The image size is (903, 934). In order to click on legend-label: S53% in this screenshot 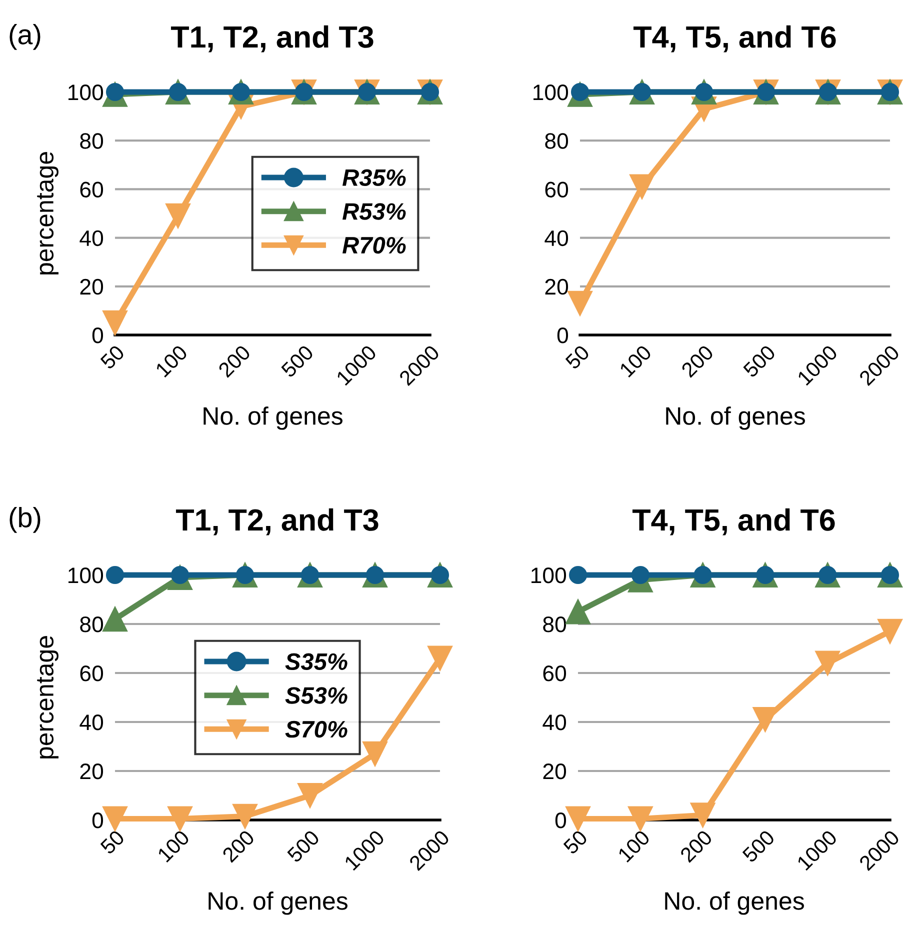, I will do `click(316, 695)`.